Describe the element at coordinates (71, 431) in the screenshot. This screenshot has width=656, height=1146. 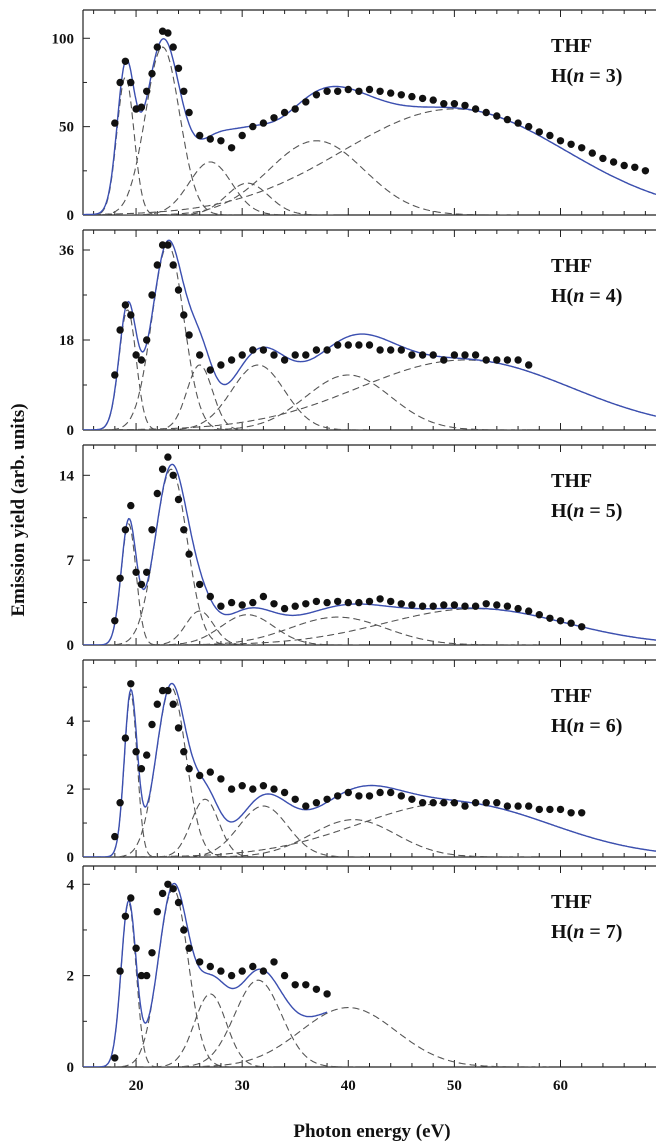
I see `y-tick-label: 0` at that location.